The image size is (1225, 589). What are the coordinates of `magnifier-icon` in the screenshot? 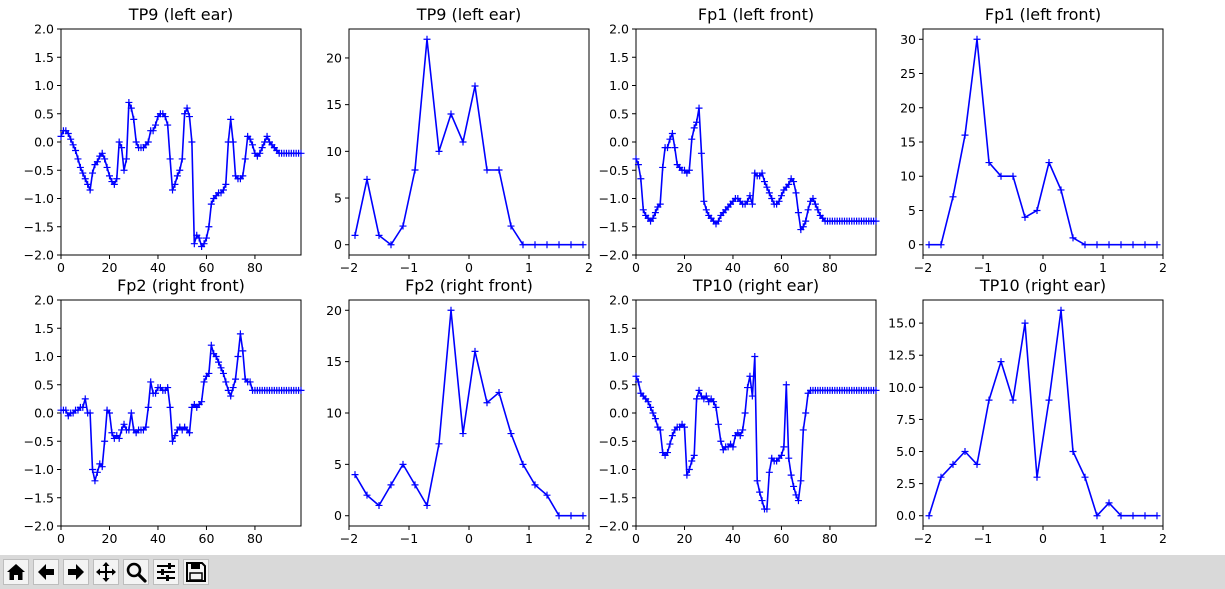 It's located at (136, 572).